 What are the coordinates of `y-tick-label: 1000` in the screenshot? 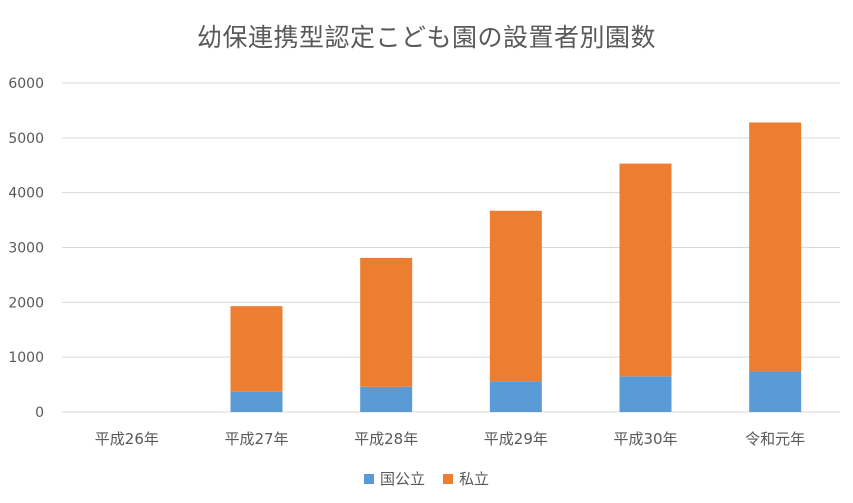 It's located at (26, 358).